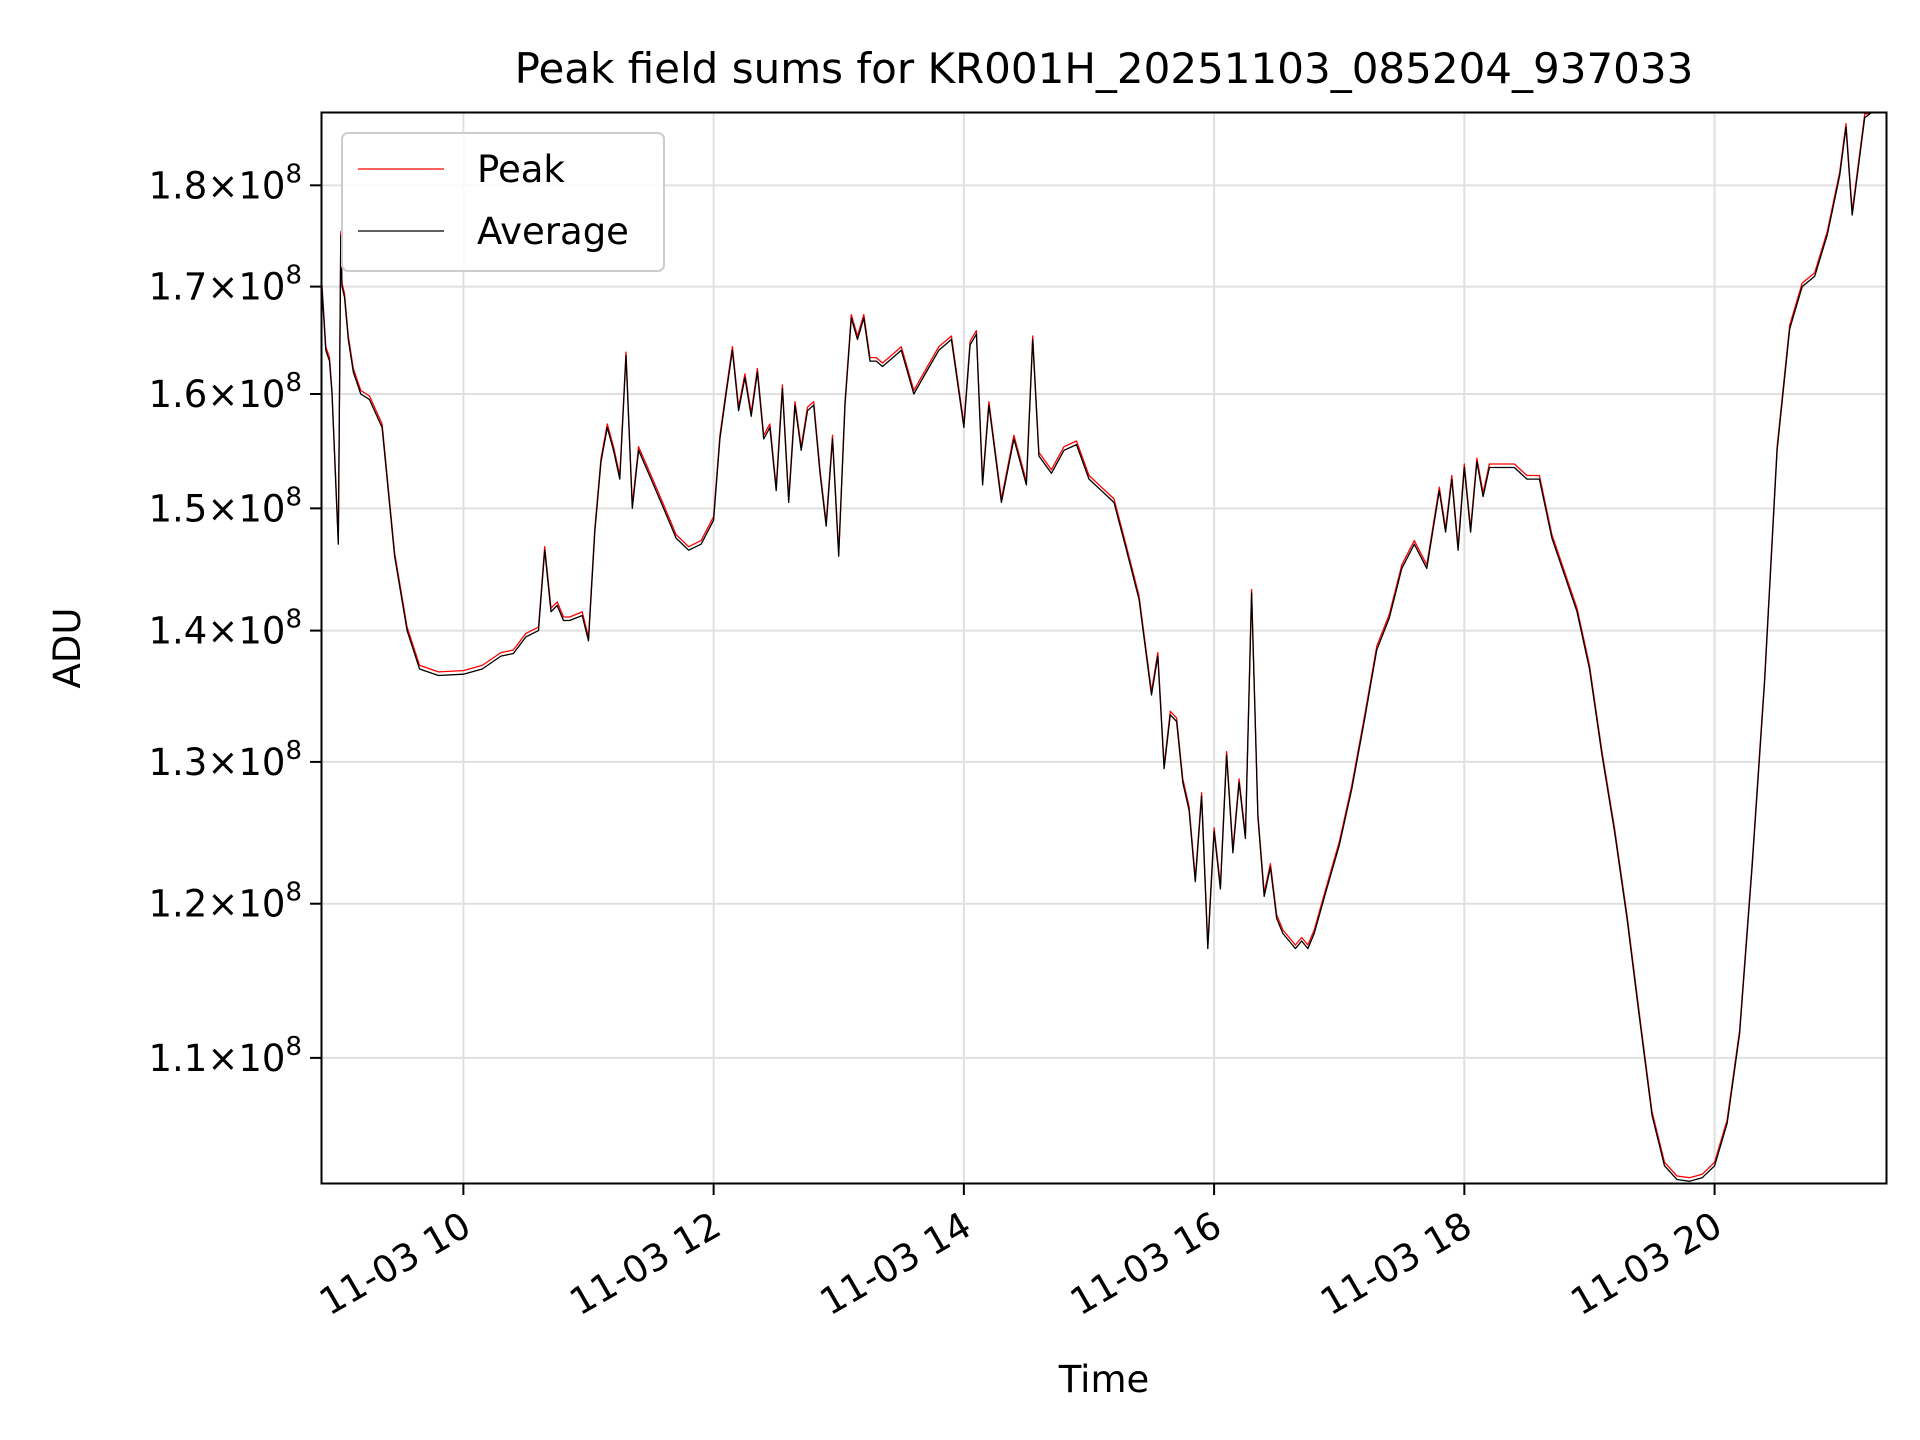 This screenshot has height=1440, width=1920. Describe the element at coordinates (553, 231) in the screenshot. I see `legend-label-average: Average` at that location.